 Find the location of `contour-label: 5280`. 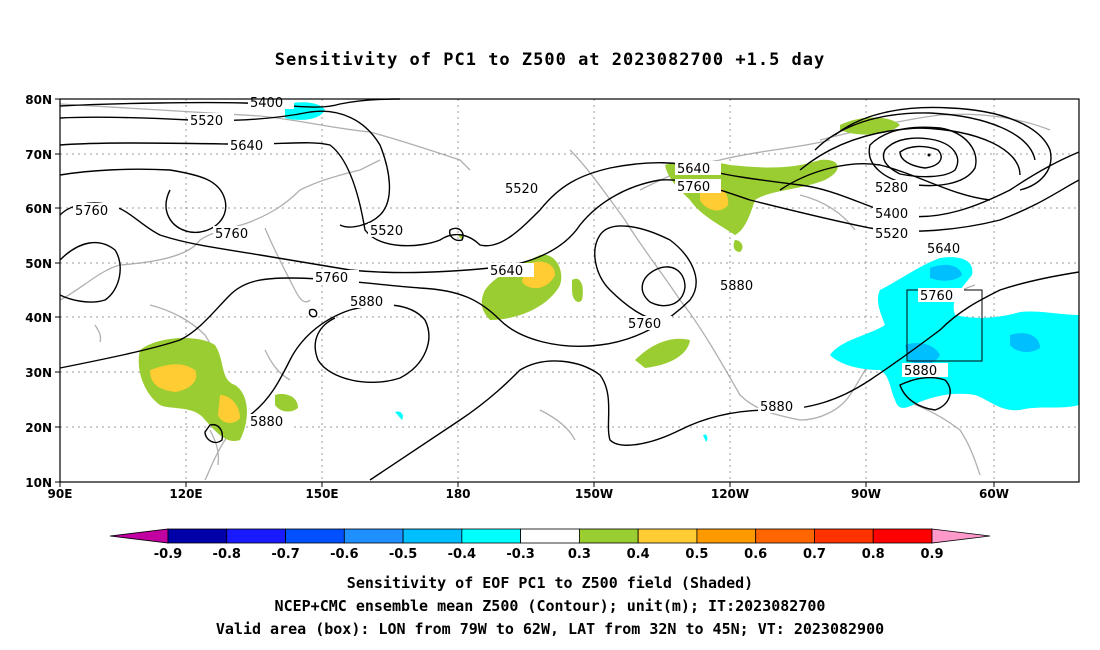

contour-label: 5280 is located at coordinates (891, 188).